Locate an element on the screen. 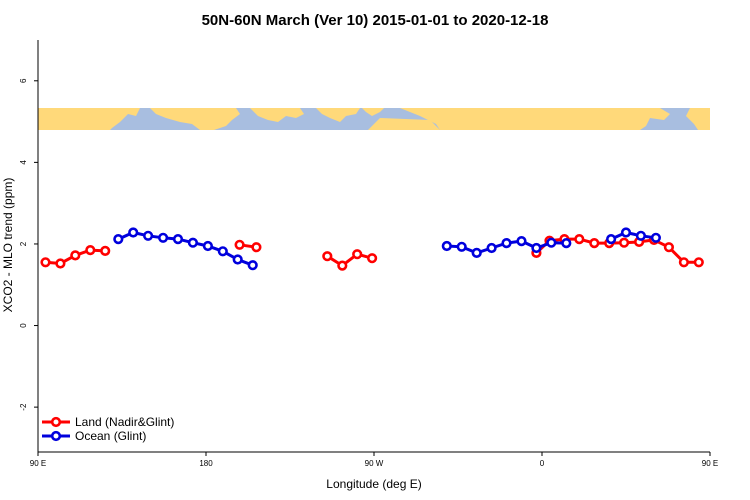 Image resolution: width=750 pixels, height=500 pixels. y-tick-label: -2 is located at coordinates (23, 407).